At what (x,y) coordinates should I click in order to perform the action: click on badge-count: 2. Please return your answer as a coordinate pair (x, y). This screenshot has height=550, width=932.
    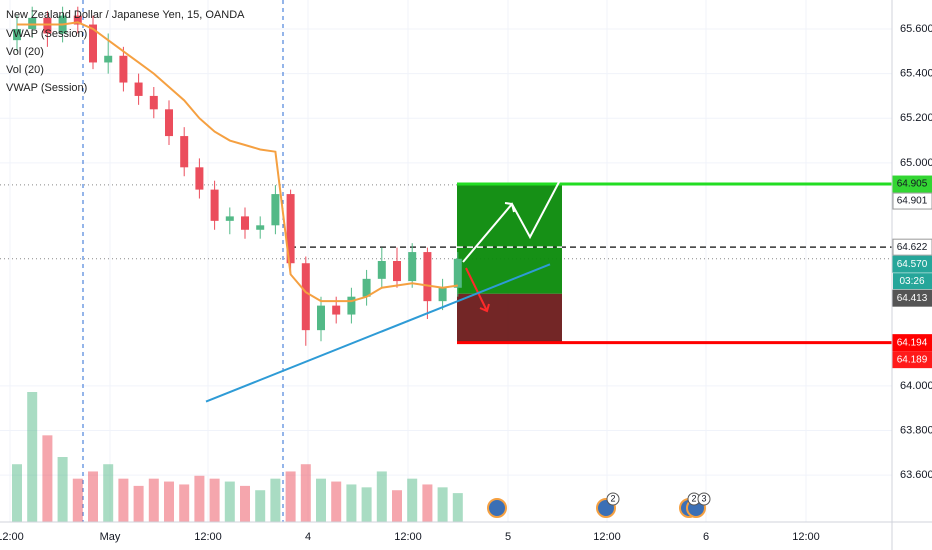
    Looking at the image, I should click on (693, 498).